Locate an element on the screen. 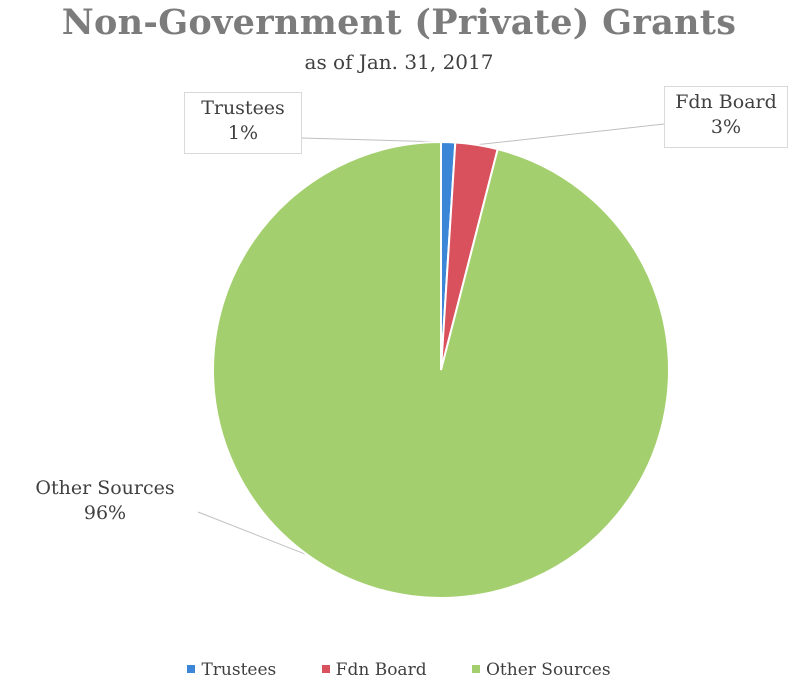  legend-label-trustees: Trustees is located at coordinates (239, 670).